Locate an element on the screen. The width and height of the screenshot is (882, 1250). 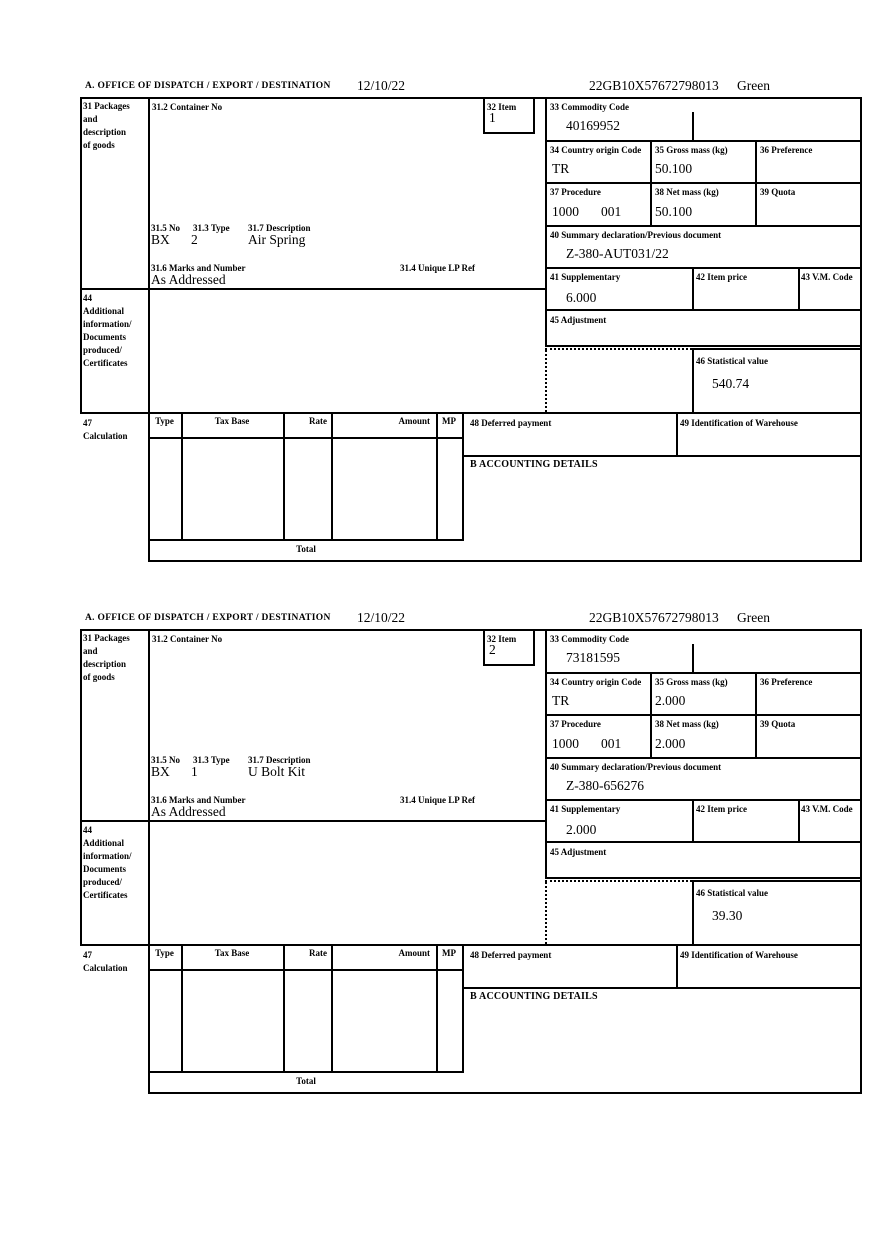
warehouse-id-label: 49 Identification of Warehouse is located at coordinates (739, 955).